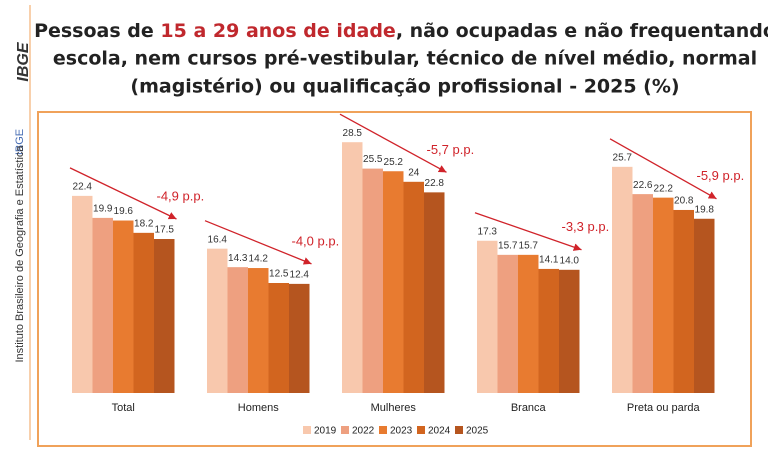 This screenshot has height=449, width=768. Describe the element at coordinates (124, 211) in the screenshot. I see `value-label: 19.6` at that location.